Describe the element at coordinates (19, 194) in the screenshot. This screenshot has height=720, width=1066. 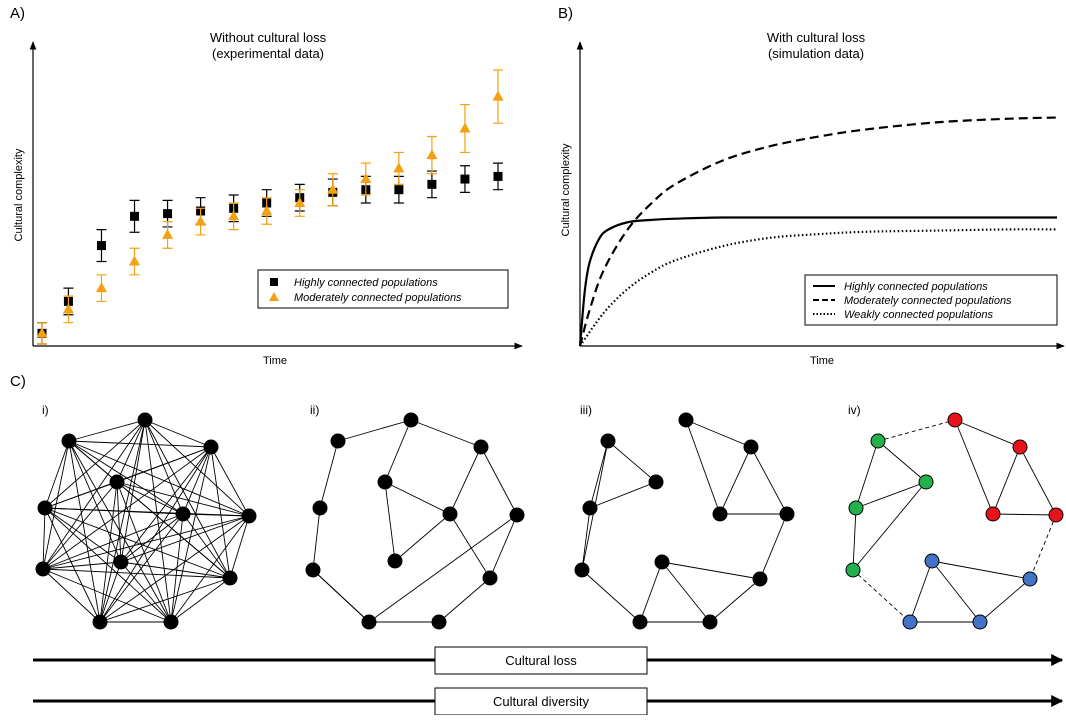
I see `chart-a-y-label: Cultural complexity` at that location.